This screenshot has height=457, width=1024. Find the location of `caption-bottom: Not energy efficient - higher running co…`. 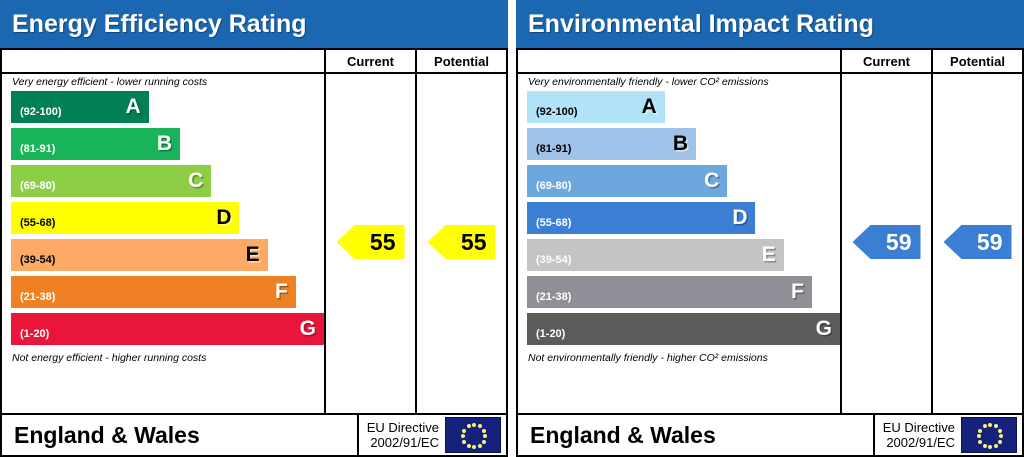

caption-bottom: Not energy efficient - higher running co… is located at coordinates (109, 358).